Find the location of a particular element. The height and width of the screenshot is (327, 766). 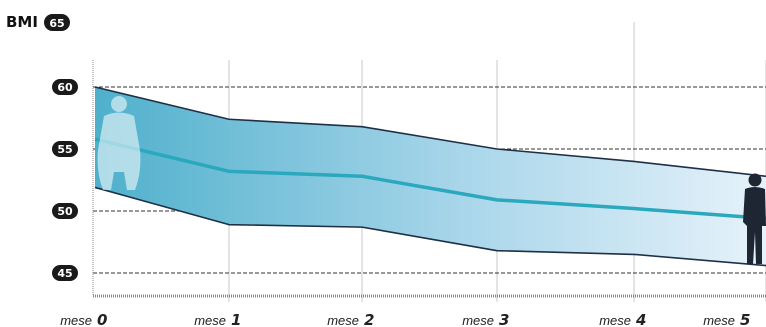

title-badge: 65 is located at coordinates (57, 22).